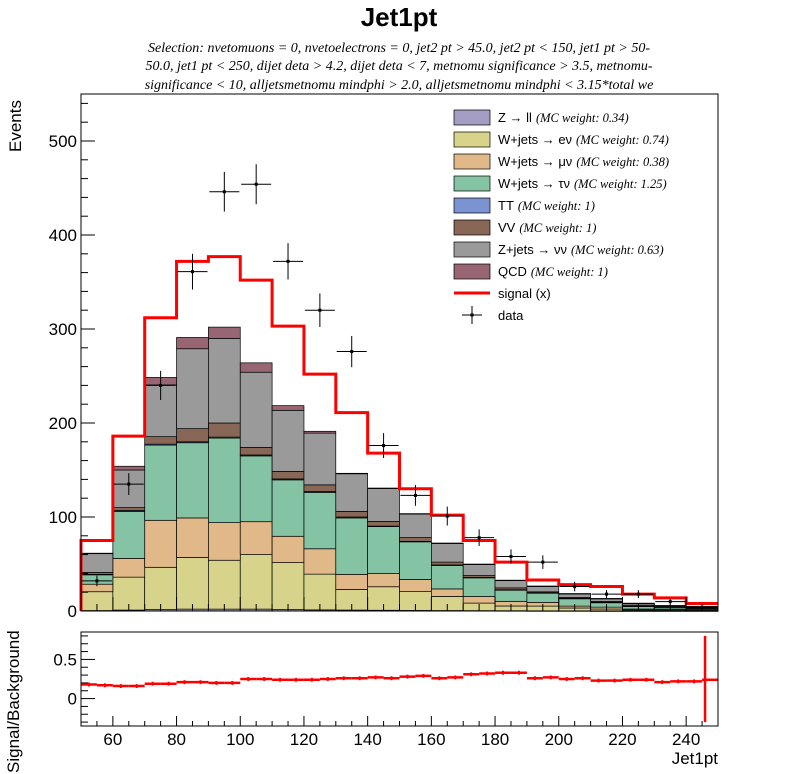  What do you see at coordinates (320, 561) in the screenshot?
I see `bar-series2-bin7` at bounding box center [320, 561].